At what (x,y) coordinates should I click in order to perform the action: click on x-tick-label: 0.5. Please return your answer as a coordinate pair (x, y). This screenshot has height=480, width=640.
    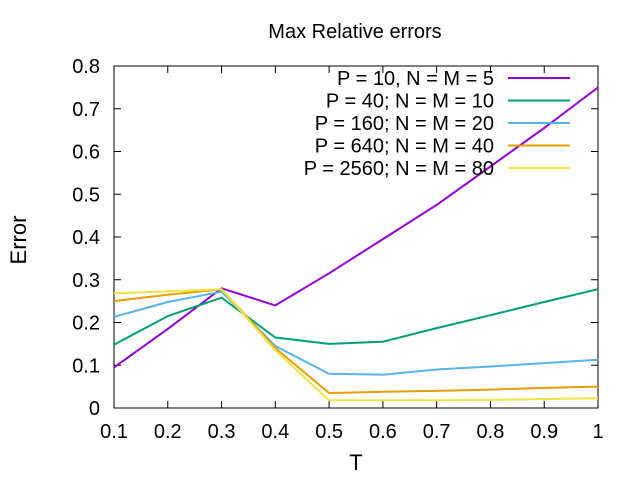
    Looking at the image, I should click on (329, 432).